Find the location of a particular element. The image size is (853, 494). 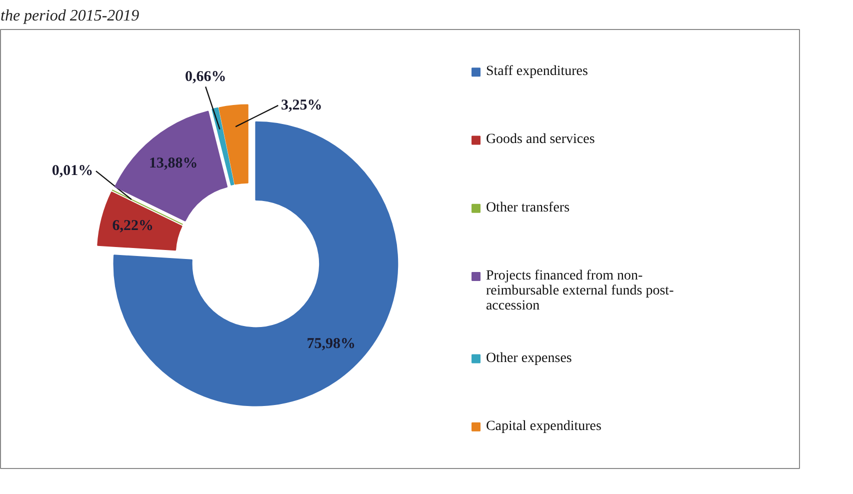

legend-label: Staff expenditures is located at coordinates (537, 72).